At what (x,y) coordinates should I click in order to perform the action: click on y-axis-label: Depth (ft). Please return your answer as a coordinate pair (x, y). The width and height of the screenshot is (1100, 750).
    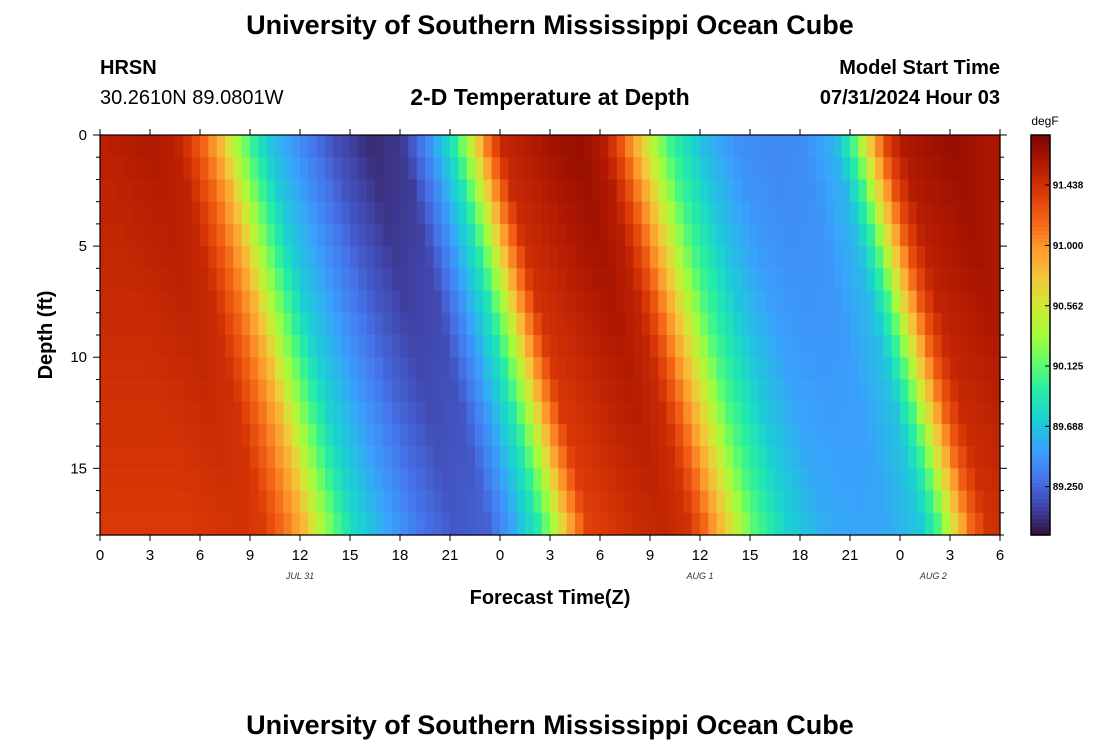
    Looking at the image, I should click on (46, 335).